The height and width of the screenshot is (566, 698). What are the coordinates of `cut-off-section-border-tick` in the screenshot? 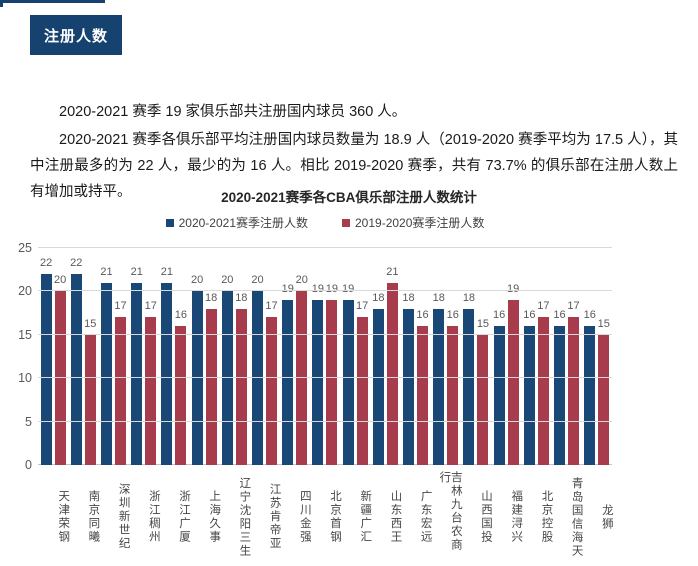 It's located at (1, 3).